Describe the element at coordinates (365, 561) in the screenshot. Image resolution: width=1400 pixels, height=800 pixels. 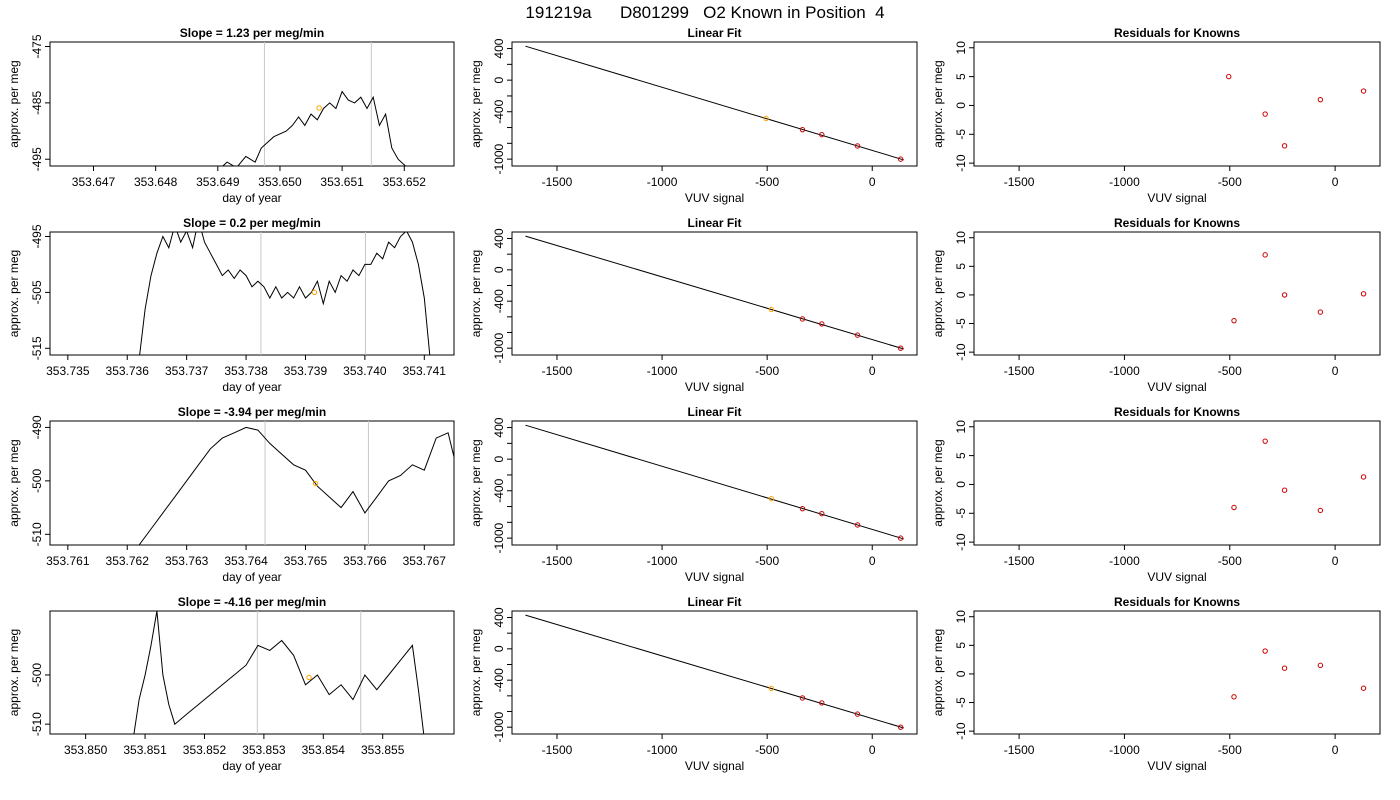
I see `x-tick-label: 353.766` at that location.